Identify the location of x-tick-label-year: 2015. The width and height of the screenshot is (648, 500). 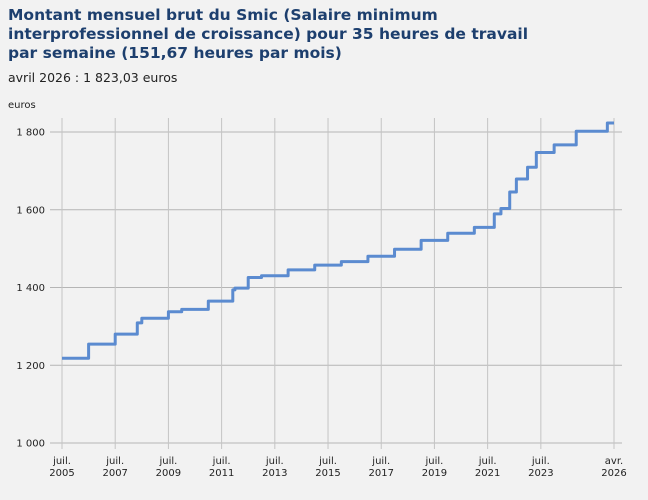
(327, 473).